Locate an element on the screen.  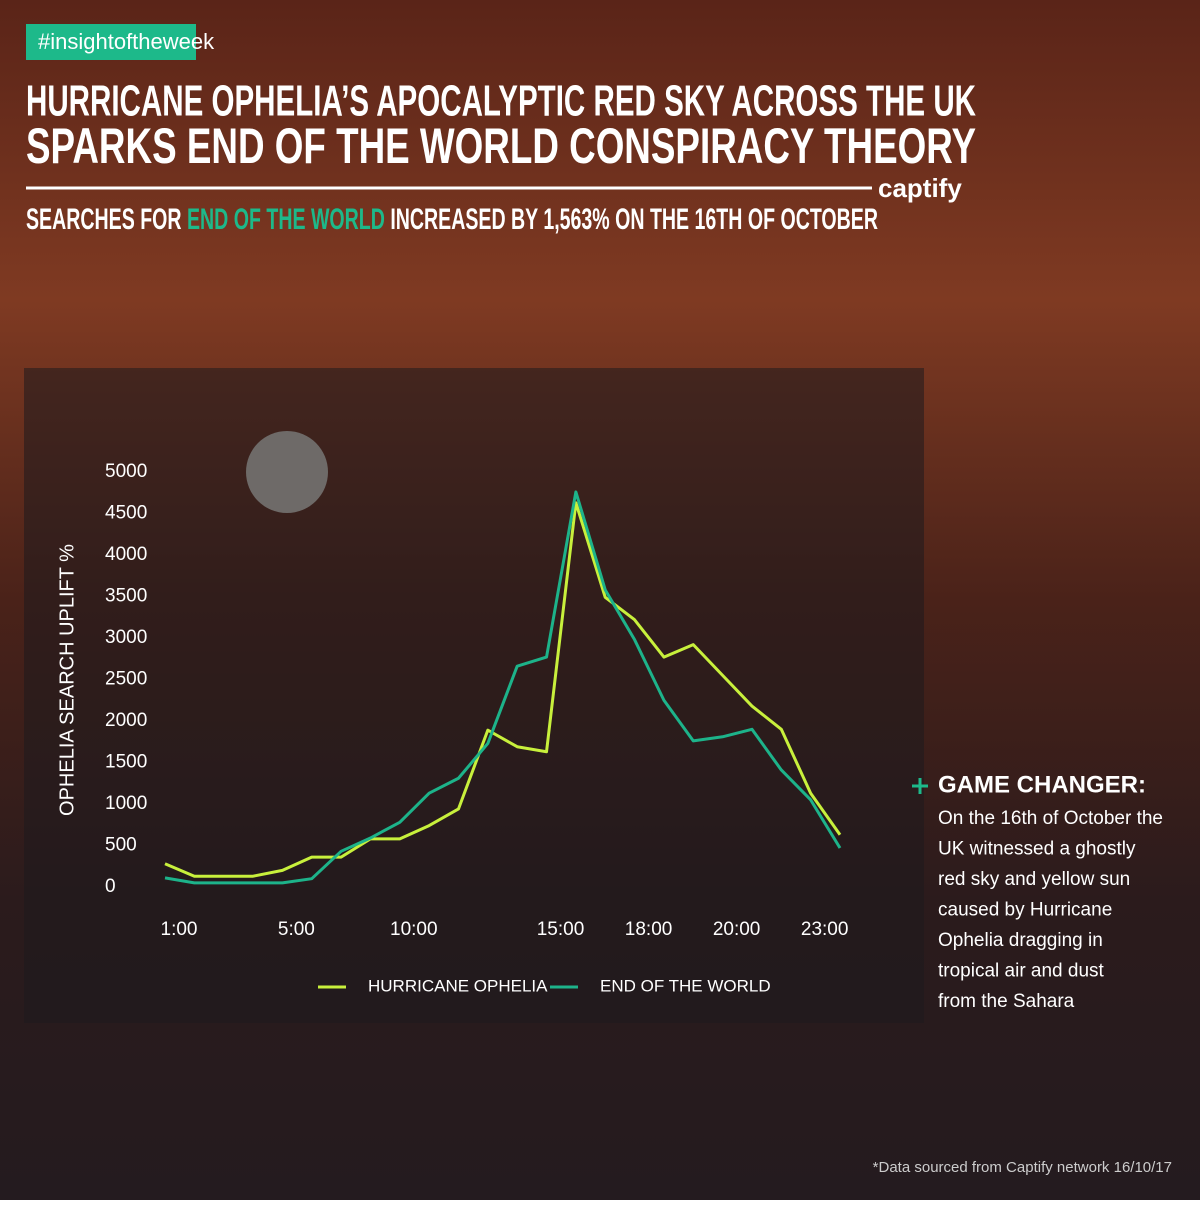
side-title: GAME CHANGER: is located at coordinates (1042, 784).